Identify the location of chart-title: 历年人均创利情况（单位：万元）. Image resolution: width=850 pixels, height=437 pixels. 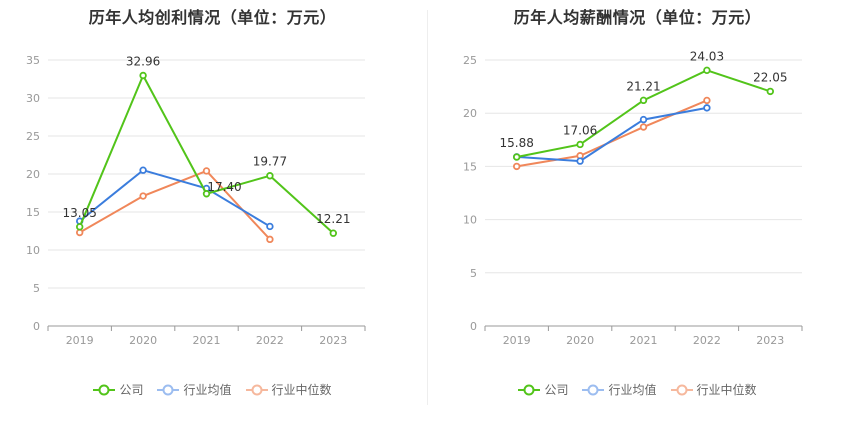
(212, 17).